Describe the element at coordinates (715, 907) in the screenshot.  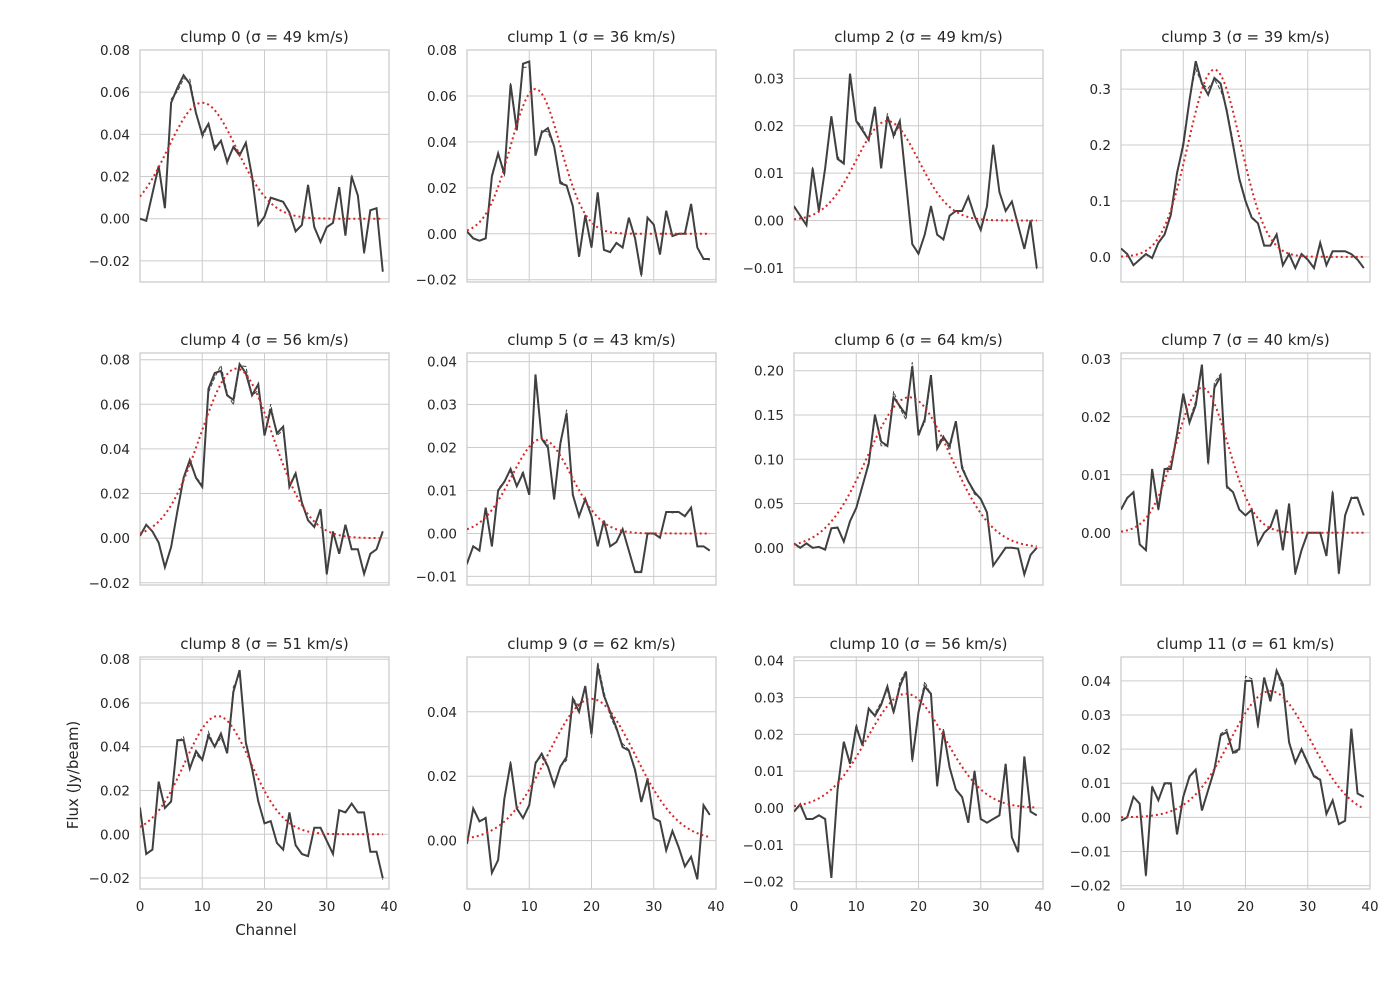
I see `x-tick-label: 40` at that location.